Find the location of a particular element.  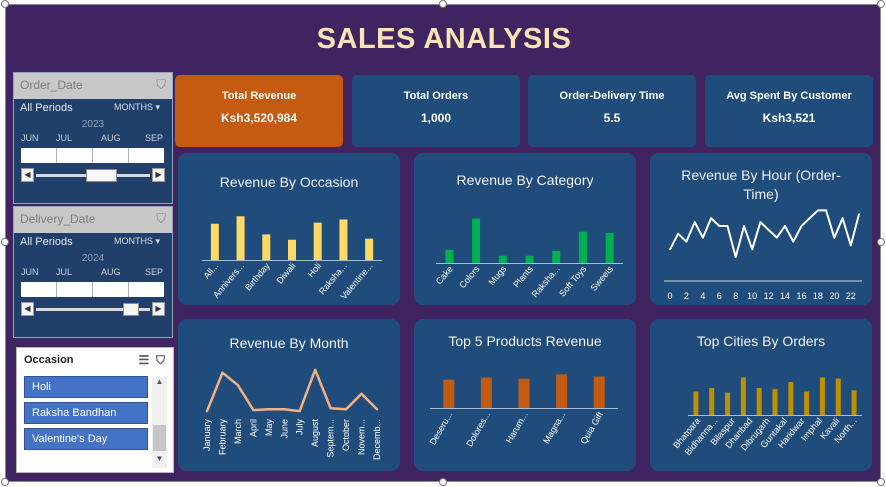

x-tick-label: 18 is located at coordinates (818, 296).